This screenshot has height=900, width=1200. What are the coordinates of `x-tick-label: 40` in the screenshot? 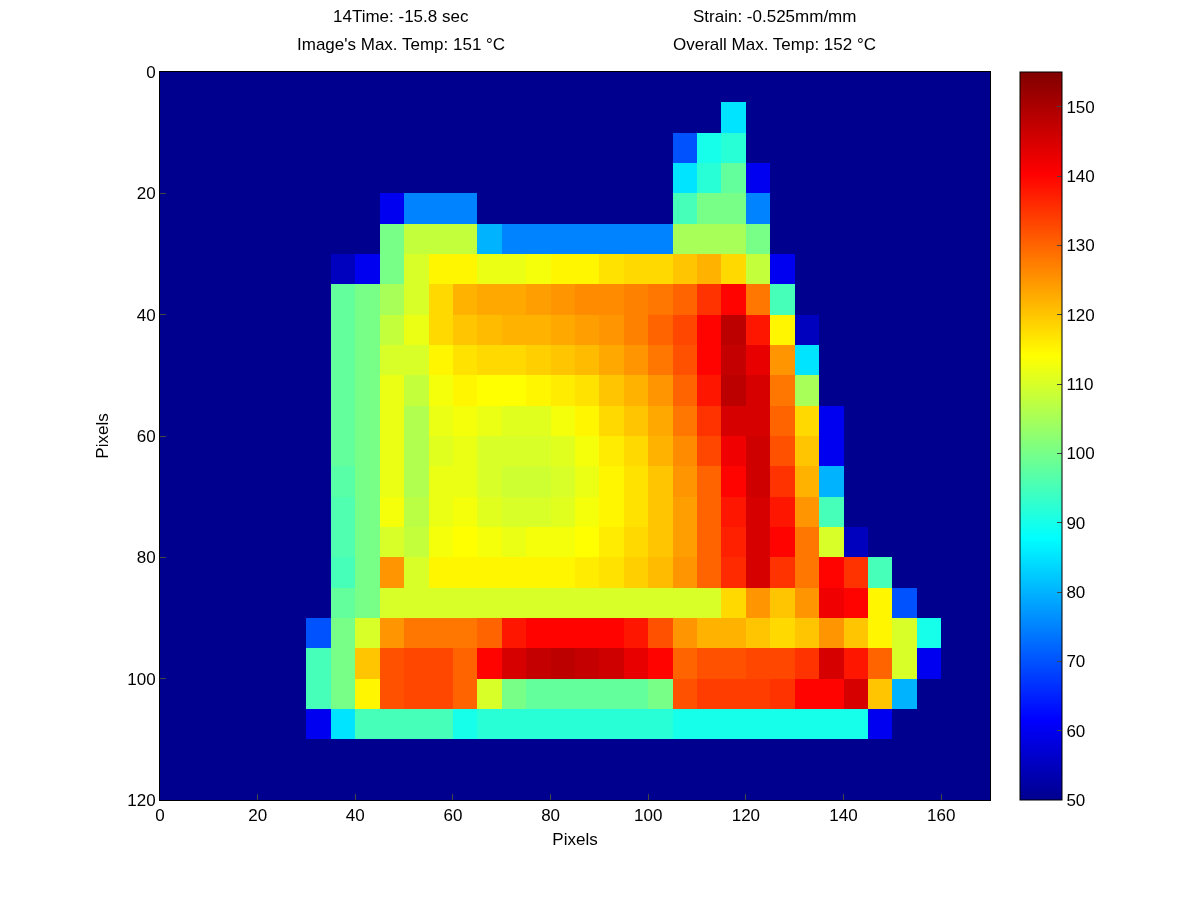 It's located at (355, 816).